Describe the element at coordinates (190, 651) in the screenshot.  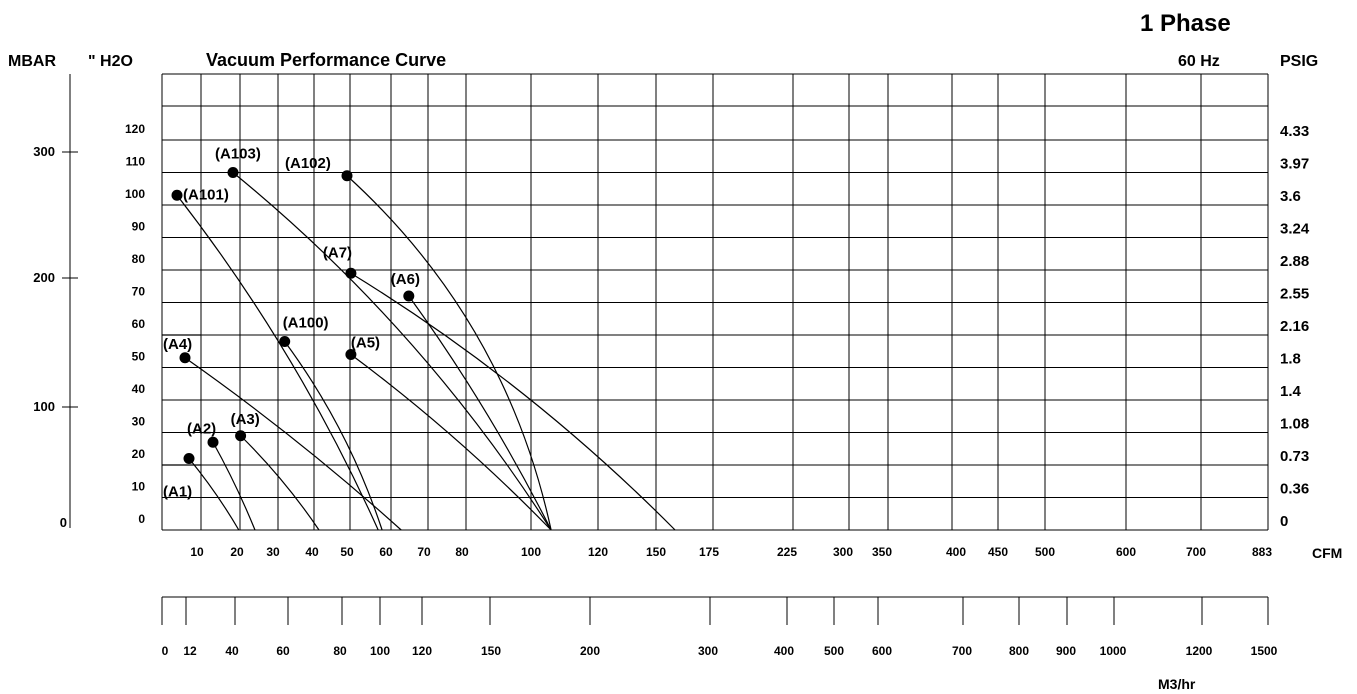
I see `m3hr-tick-label: 12` at that location.